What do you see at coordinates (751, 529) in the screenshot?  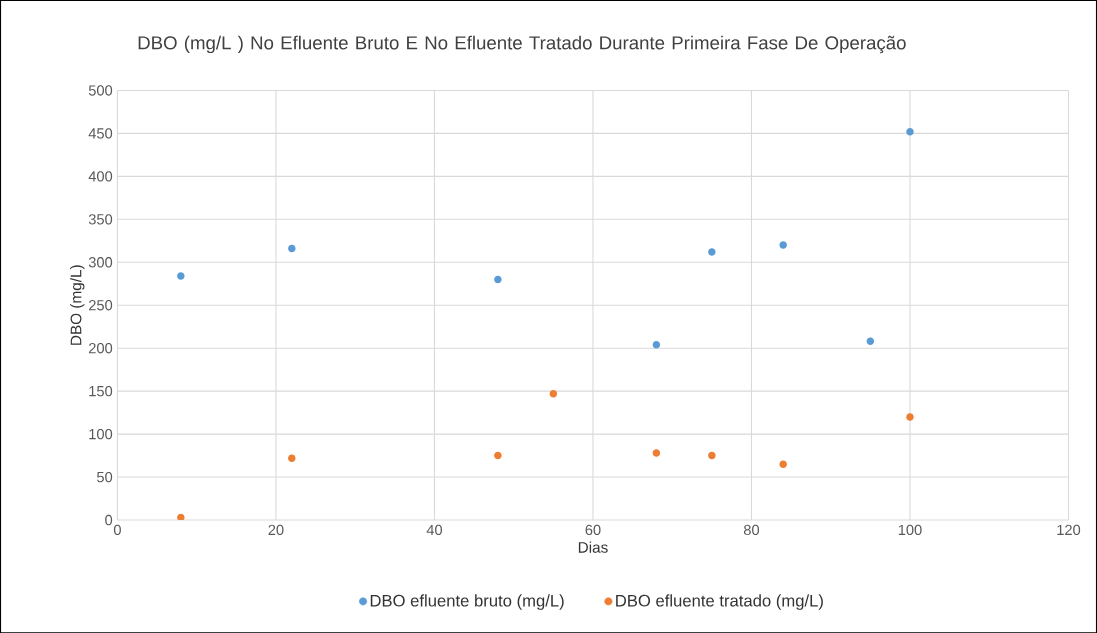 I see `x-tick-label: 80` at bounding box center [751, 529].